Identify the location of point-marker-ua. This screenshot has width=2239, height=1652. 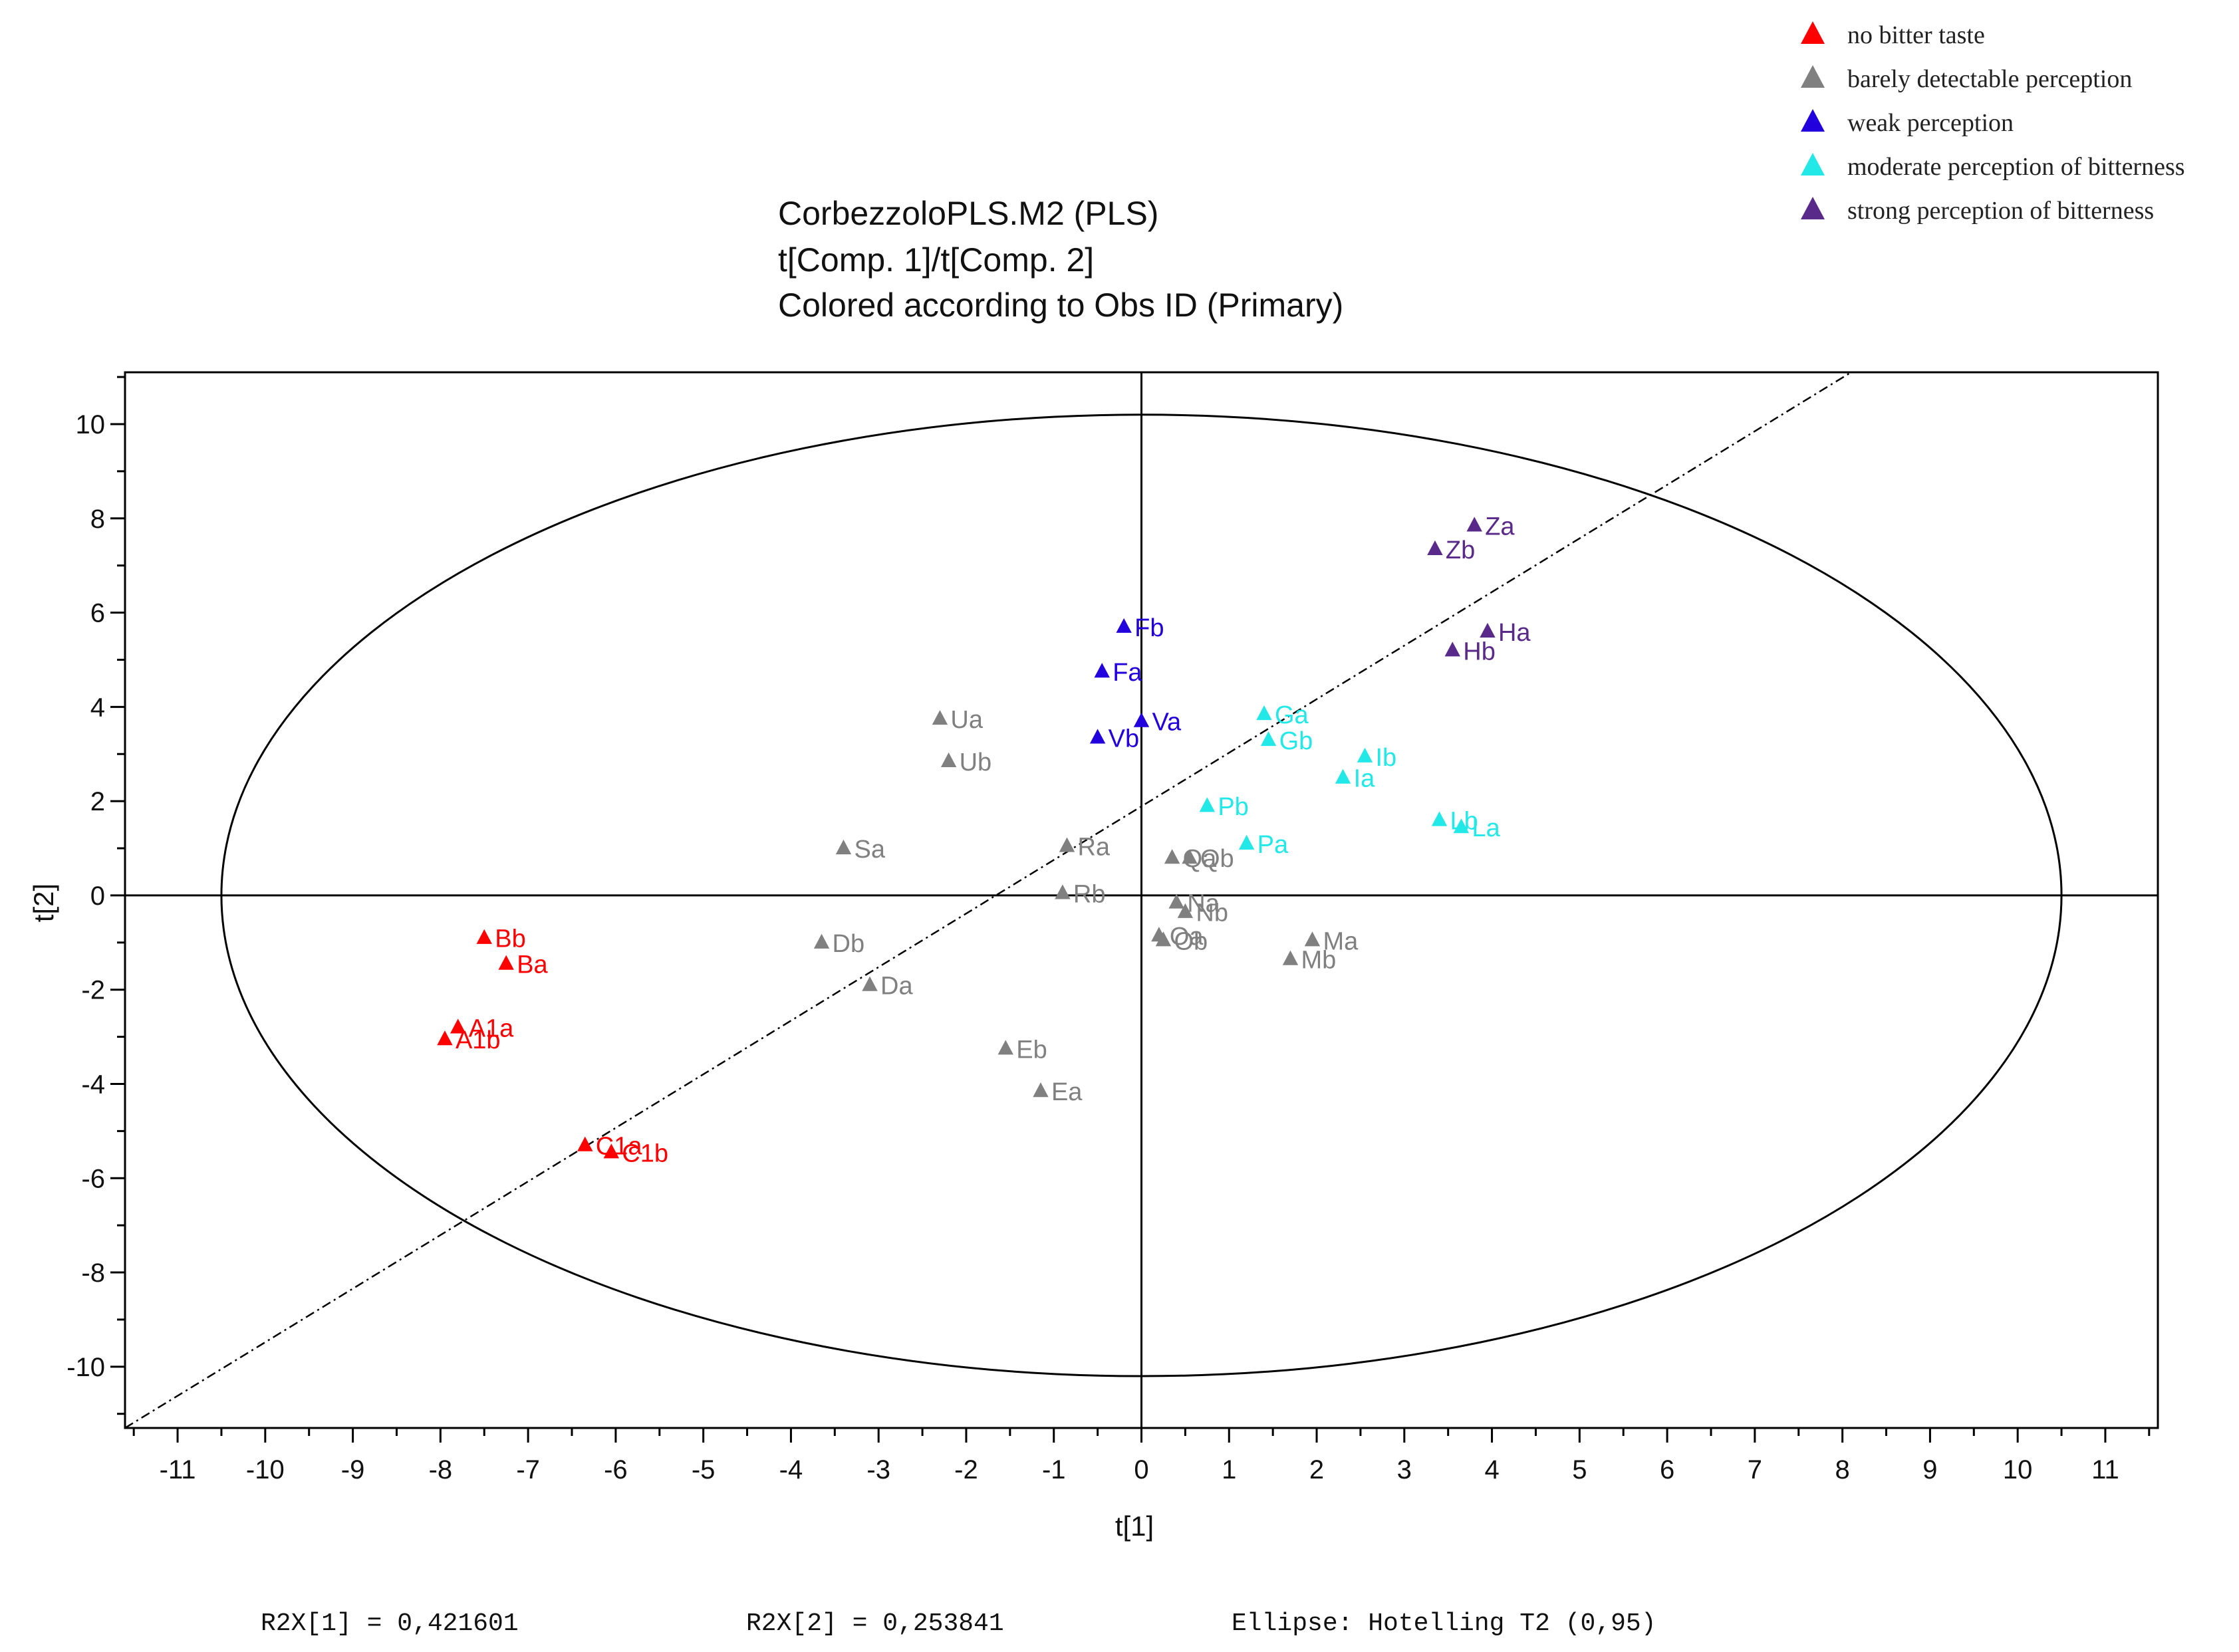
(940, 717).